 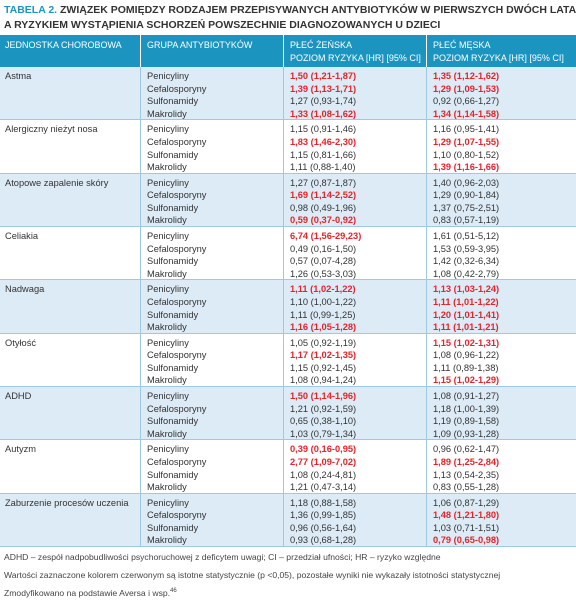 I want to click on disease: Alergiczny nieżyt nosa, so click(x=51, y=129).